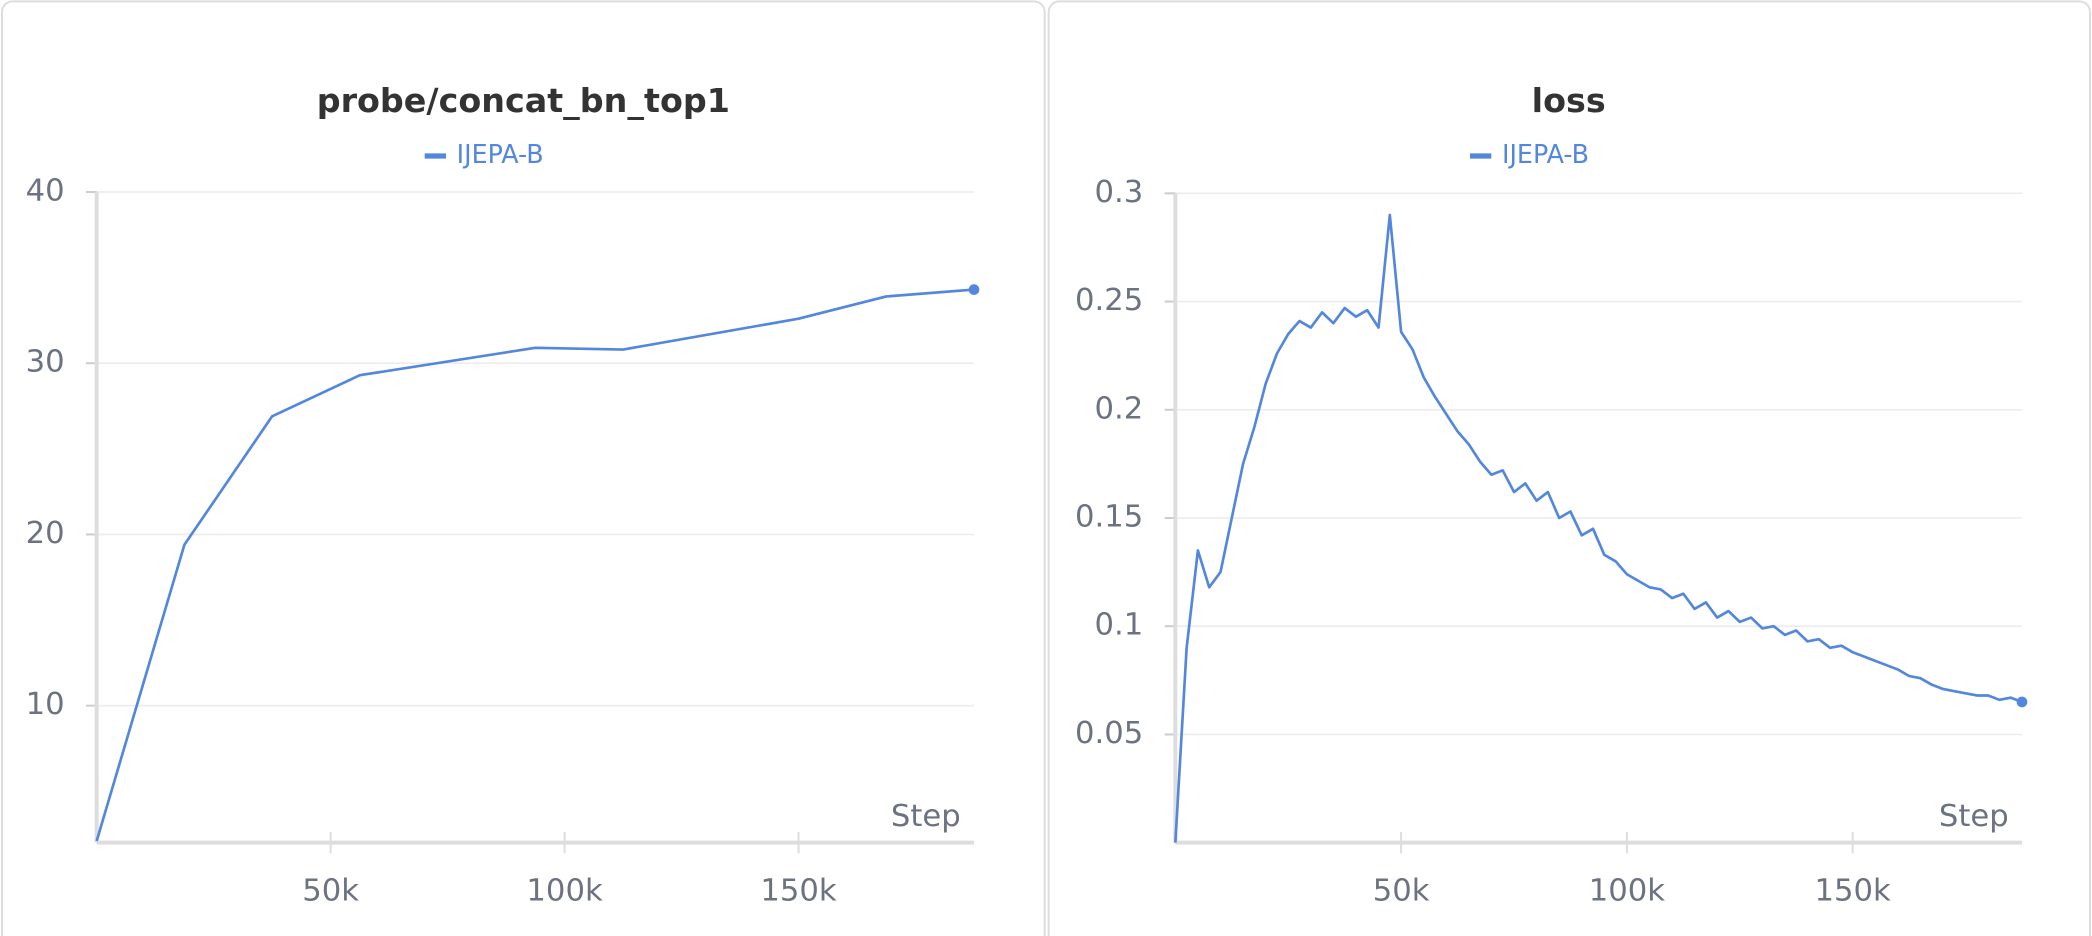 Image resolution: width=2092 pixels, height=936 pixels. Describe the element at coordinates (1109, 300) in the screenshot. I see `y-tick-label: 0.25` at that location.